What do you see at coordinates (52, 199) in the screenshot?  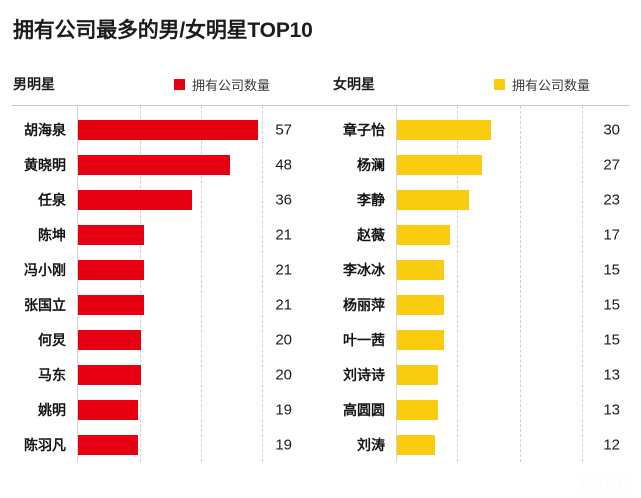 I see `bar-category-label: 任泉` at bounding box center [52, 199].